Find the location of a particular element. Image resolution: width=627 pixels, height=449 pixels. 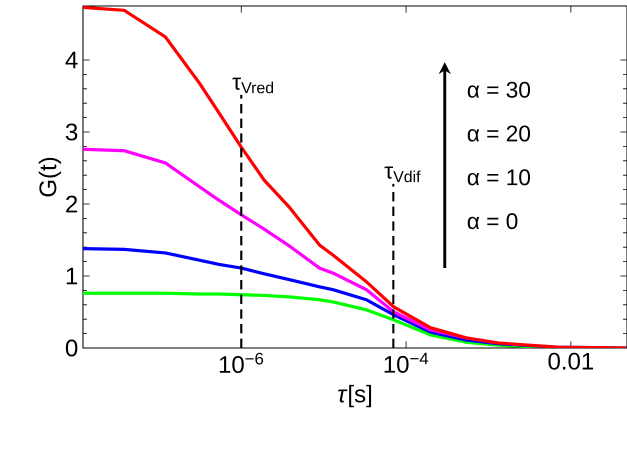

y-tick-label: 3 is located at coordinates (72, 131).